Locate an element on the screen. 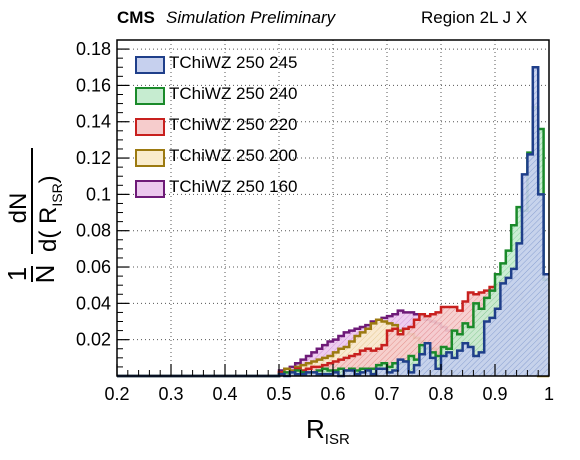  x-tick-label-5: 0.7 is located at coordinates (386, 394).